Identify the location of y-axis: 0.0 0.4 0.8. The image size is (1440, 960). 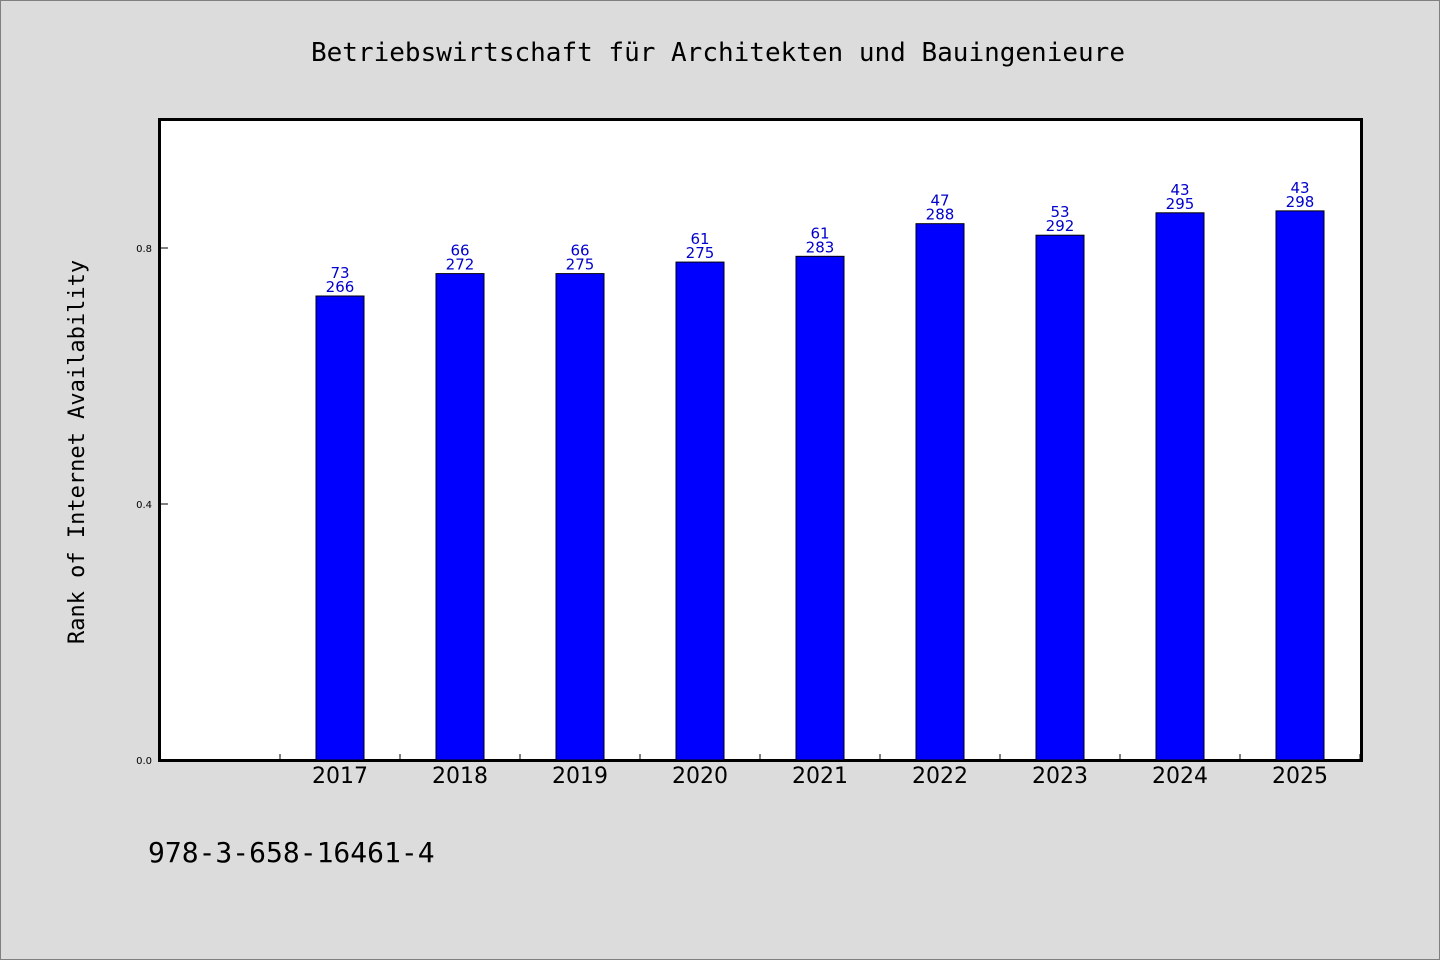
(152, 505).